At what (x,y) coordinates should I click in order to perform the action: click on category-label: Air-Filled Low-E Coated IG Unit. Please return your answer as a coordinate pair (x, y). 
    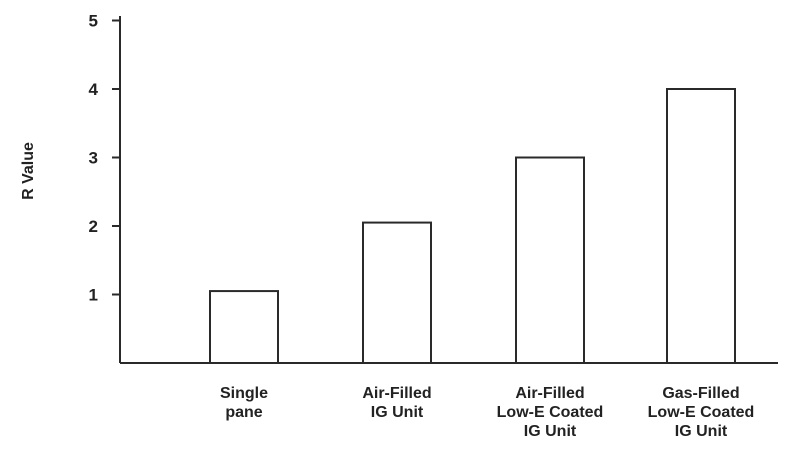
    Looking at the image, I should click on (550, 412).